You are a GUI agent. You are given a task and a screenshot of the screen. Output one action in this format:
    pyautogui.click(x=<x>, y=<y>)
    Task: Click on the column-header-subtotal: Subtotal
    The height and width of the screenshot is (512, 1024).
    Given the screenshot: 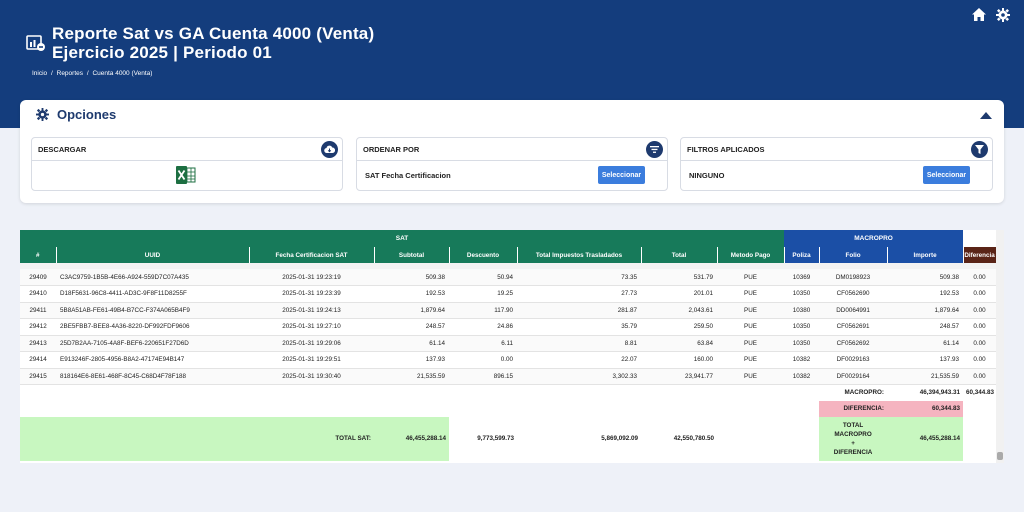 What is the action you would take?
    pyautogui.click(x=412, y=255)
    